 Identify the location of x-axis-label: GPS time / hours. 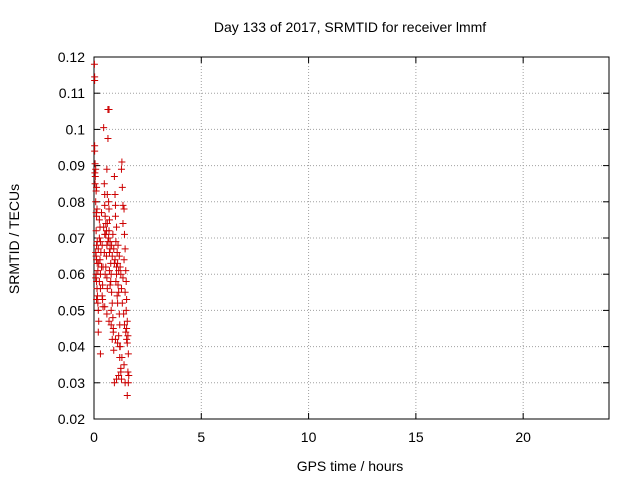
(350, 466).